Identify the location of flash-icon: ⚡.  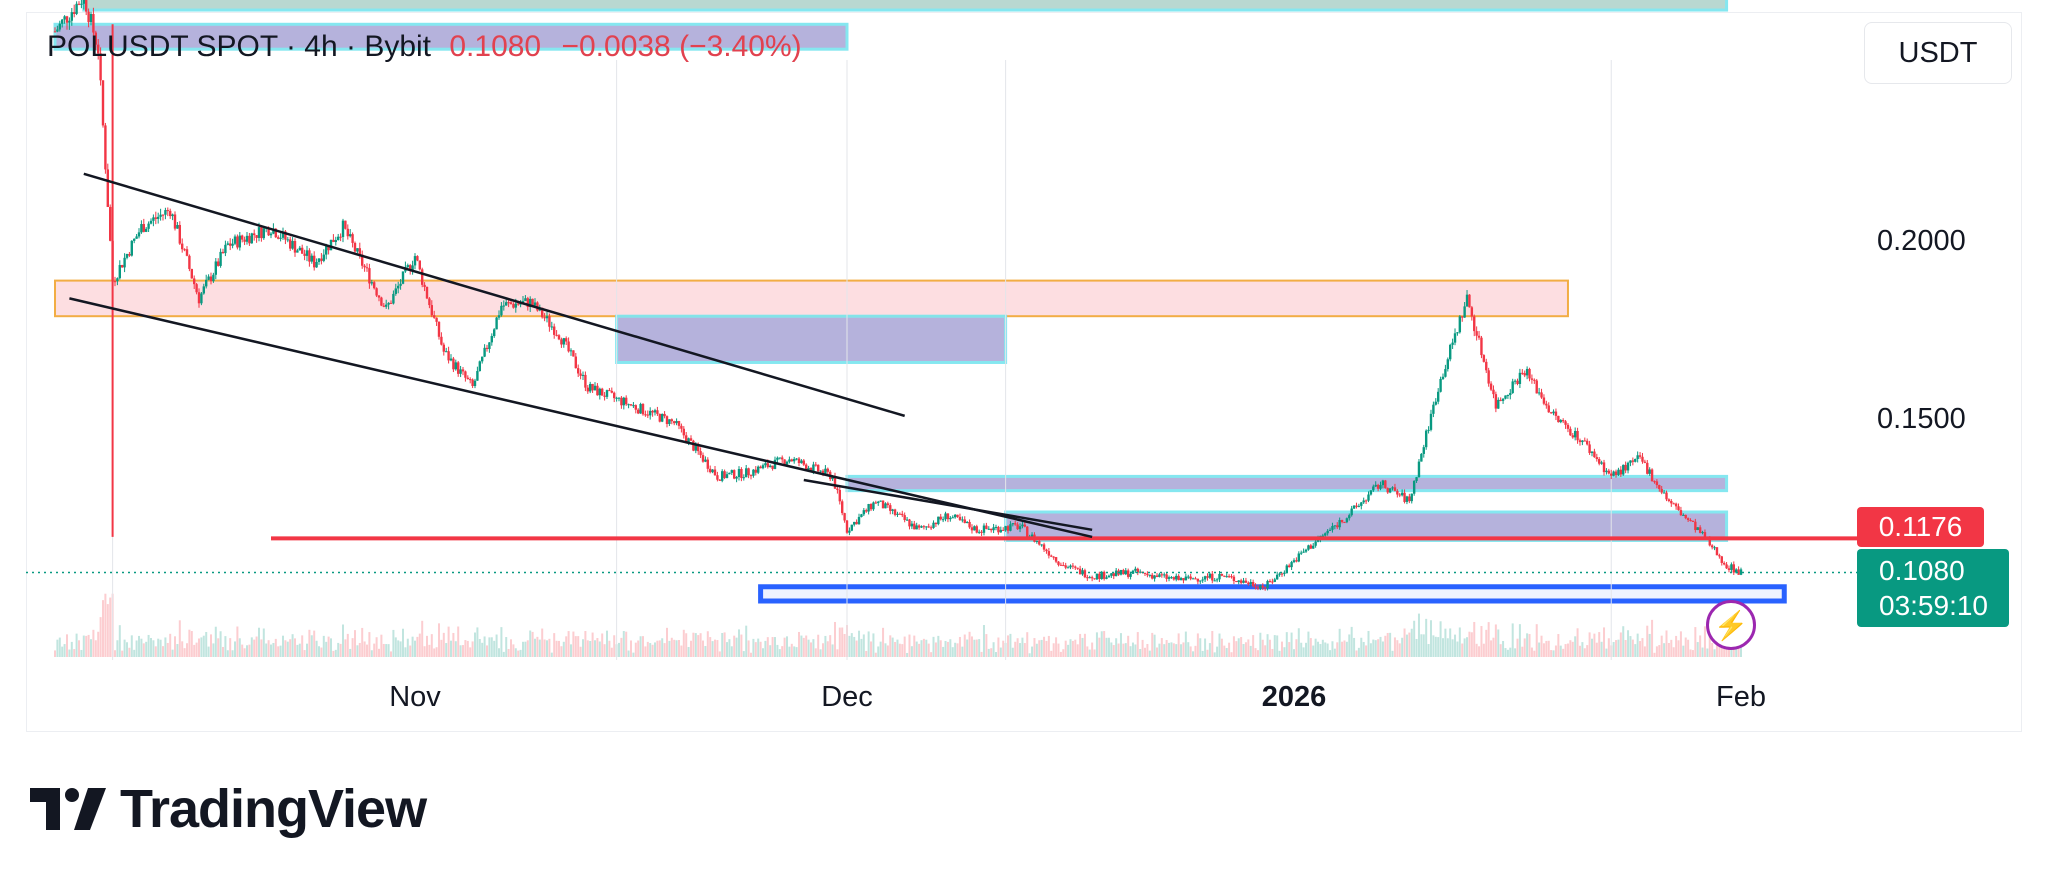
(1731, 625).